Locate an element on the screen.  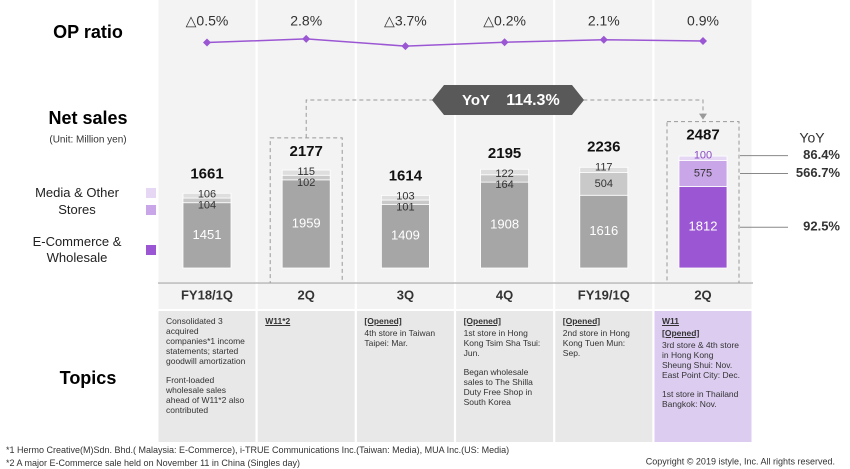
bar-value-label: 1908 is located at coordinates (504, 224).